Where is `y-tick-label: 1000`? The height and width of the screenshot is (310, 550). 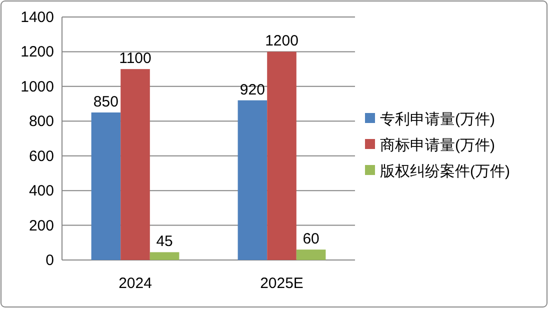 y-tick-label: 1000 is located at coordinates (37, 87).